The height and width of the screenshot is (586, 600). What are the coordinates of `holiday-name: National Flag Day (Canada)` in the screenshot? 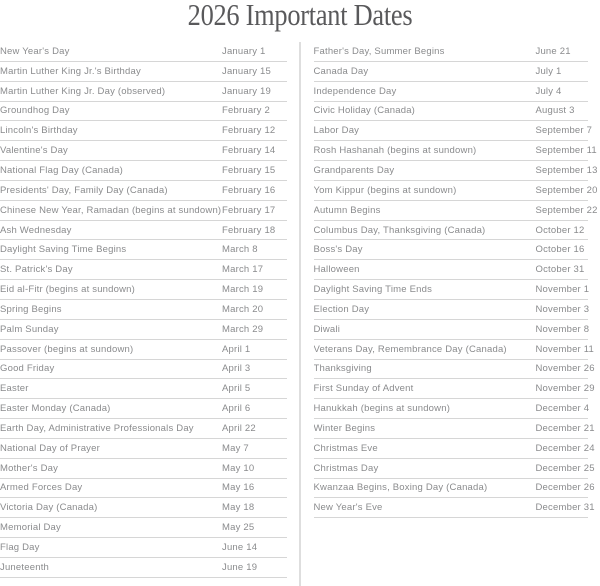 It's located at (61, 170).